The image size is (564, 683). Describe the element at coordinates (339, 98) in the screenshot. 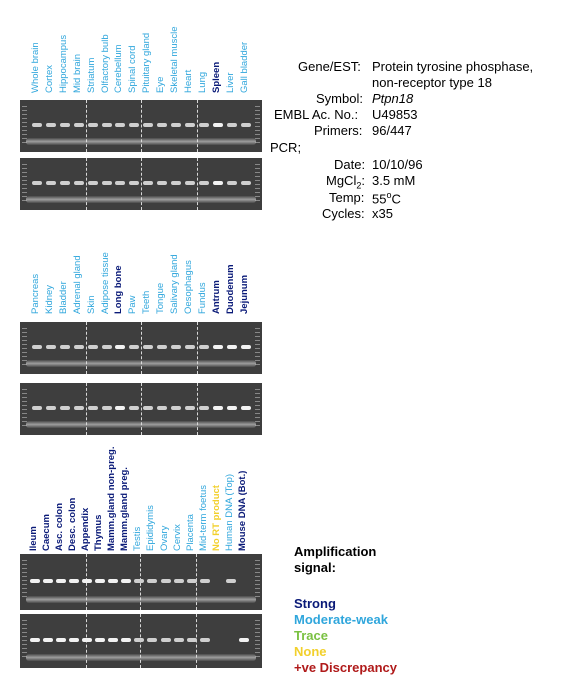

I see `symbol-label: Symbol:` at that location.